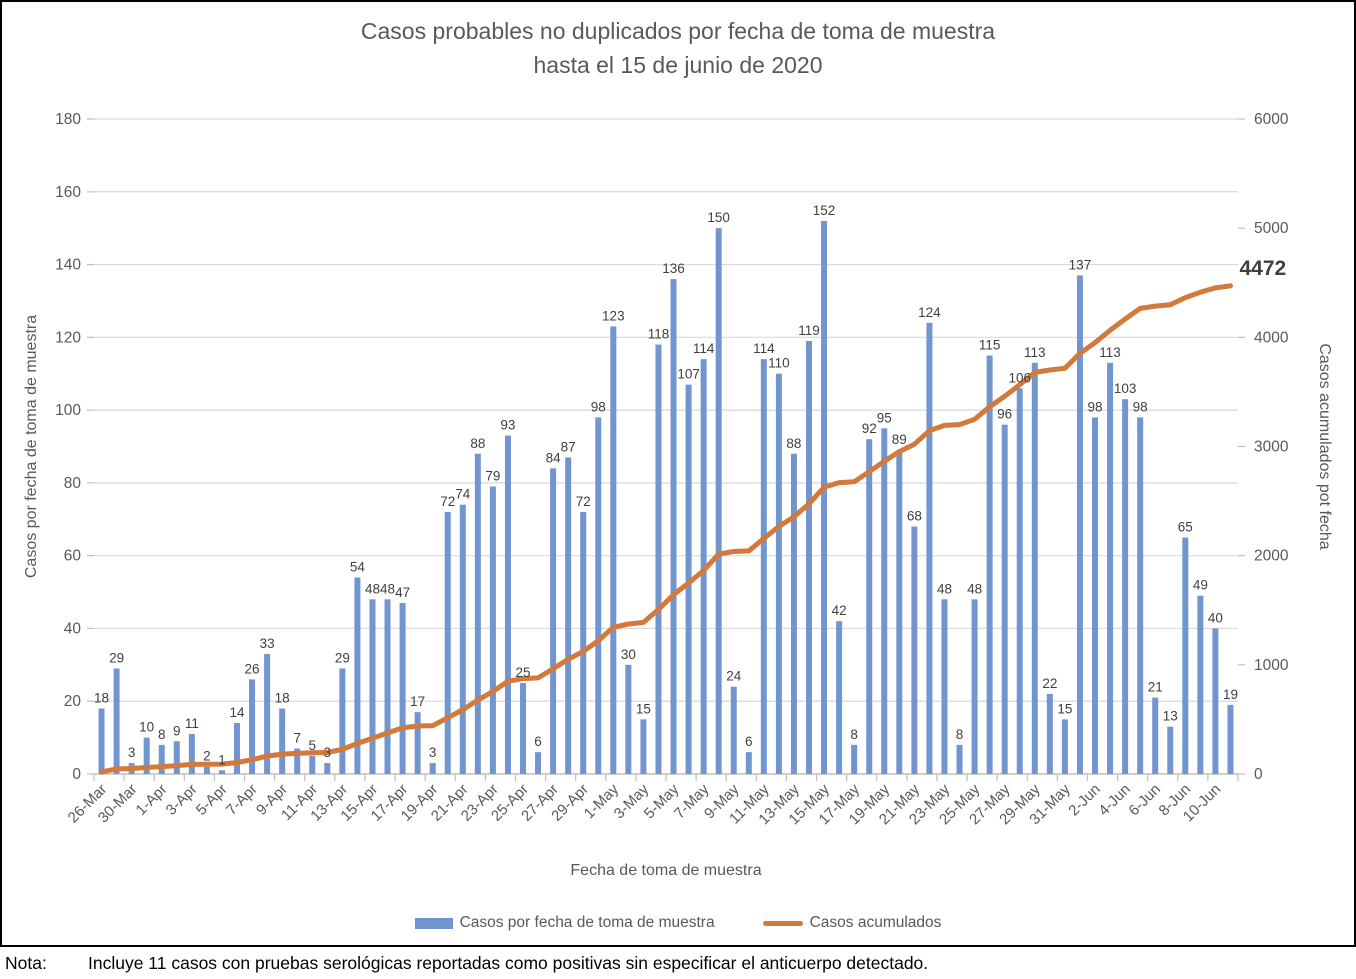 Image resolution: width=1356 pixels, height=979 pixels. Describe the element at coordinates (237, 712) in the screenshot. I see `svg-text: 14` at that location.